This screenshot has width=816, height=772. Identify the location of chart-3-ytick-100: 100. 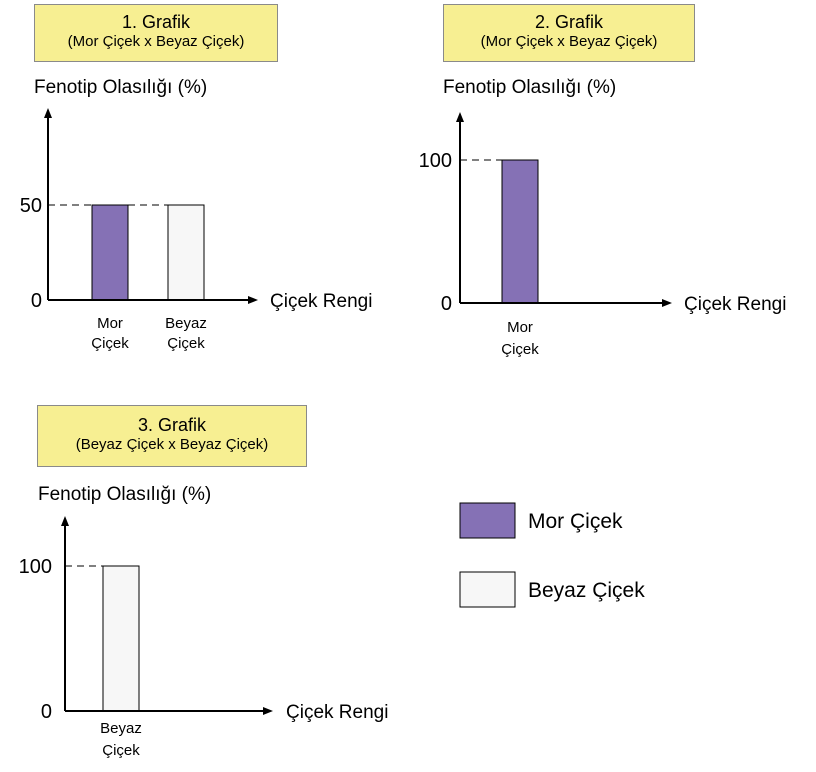
(35, 567).